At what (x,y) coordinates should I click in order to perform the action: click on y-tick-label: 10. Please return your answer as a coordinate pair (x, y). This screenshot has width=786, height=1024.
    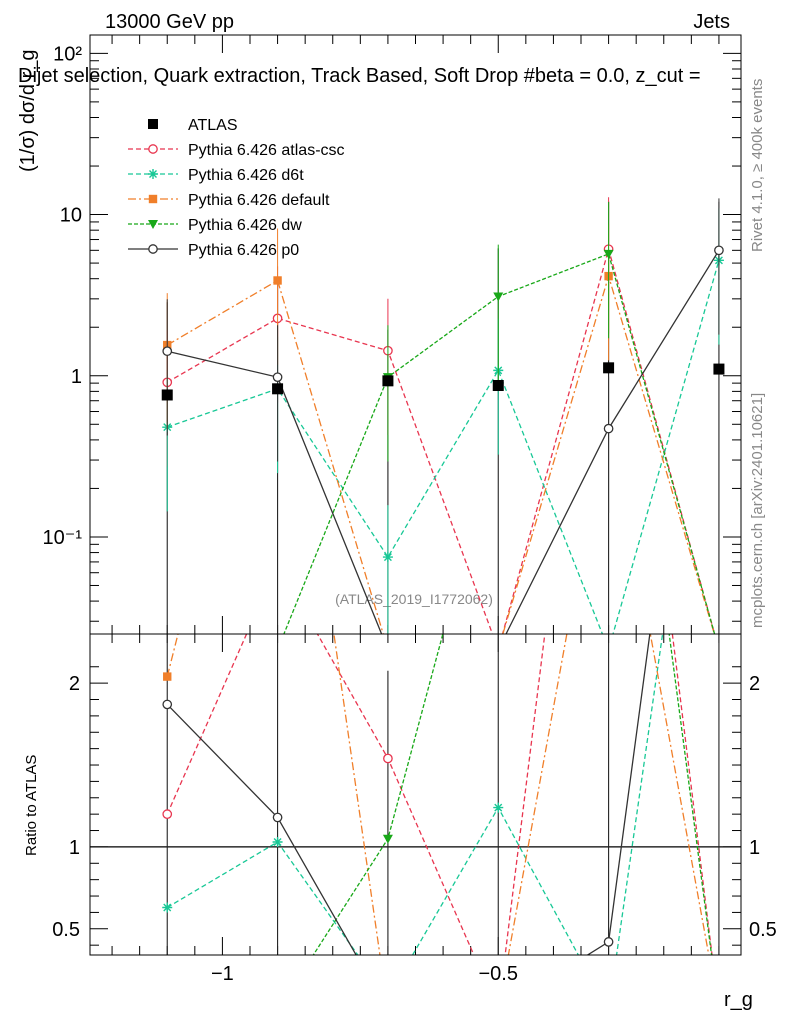
    Looking at the image, I should click on (71, 216).